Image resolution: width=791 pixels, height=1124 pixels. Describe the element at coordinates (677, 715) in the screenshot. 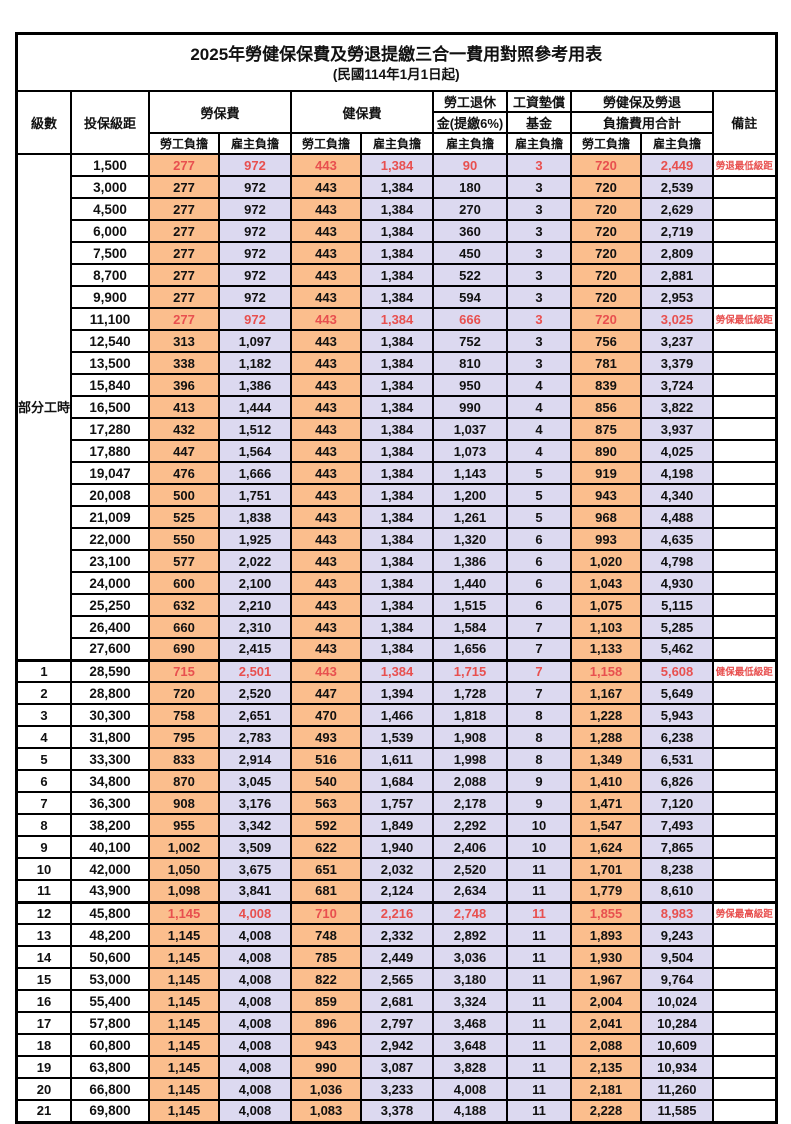

I see `total-employer-cell: 5,943` at that location.